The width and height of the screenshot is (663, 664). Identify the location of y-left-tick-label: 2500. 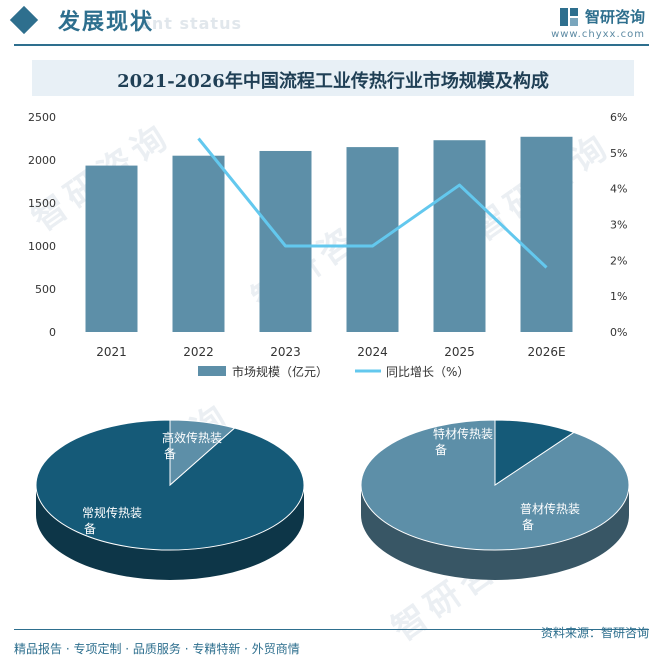
(42, 117).